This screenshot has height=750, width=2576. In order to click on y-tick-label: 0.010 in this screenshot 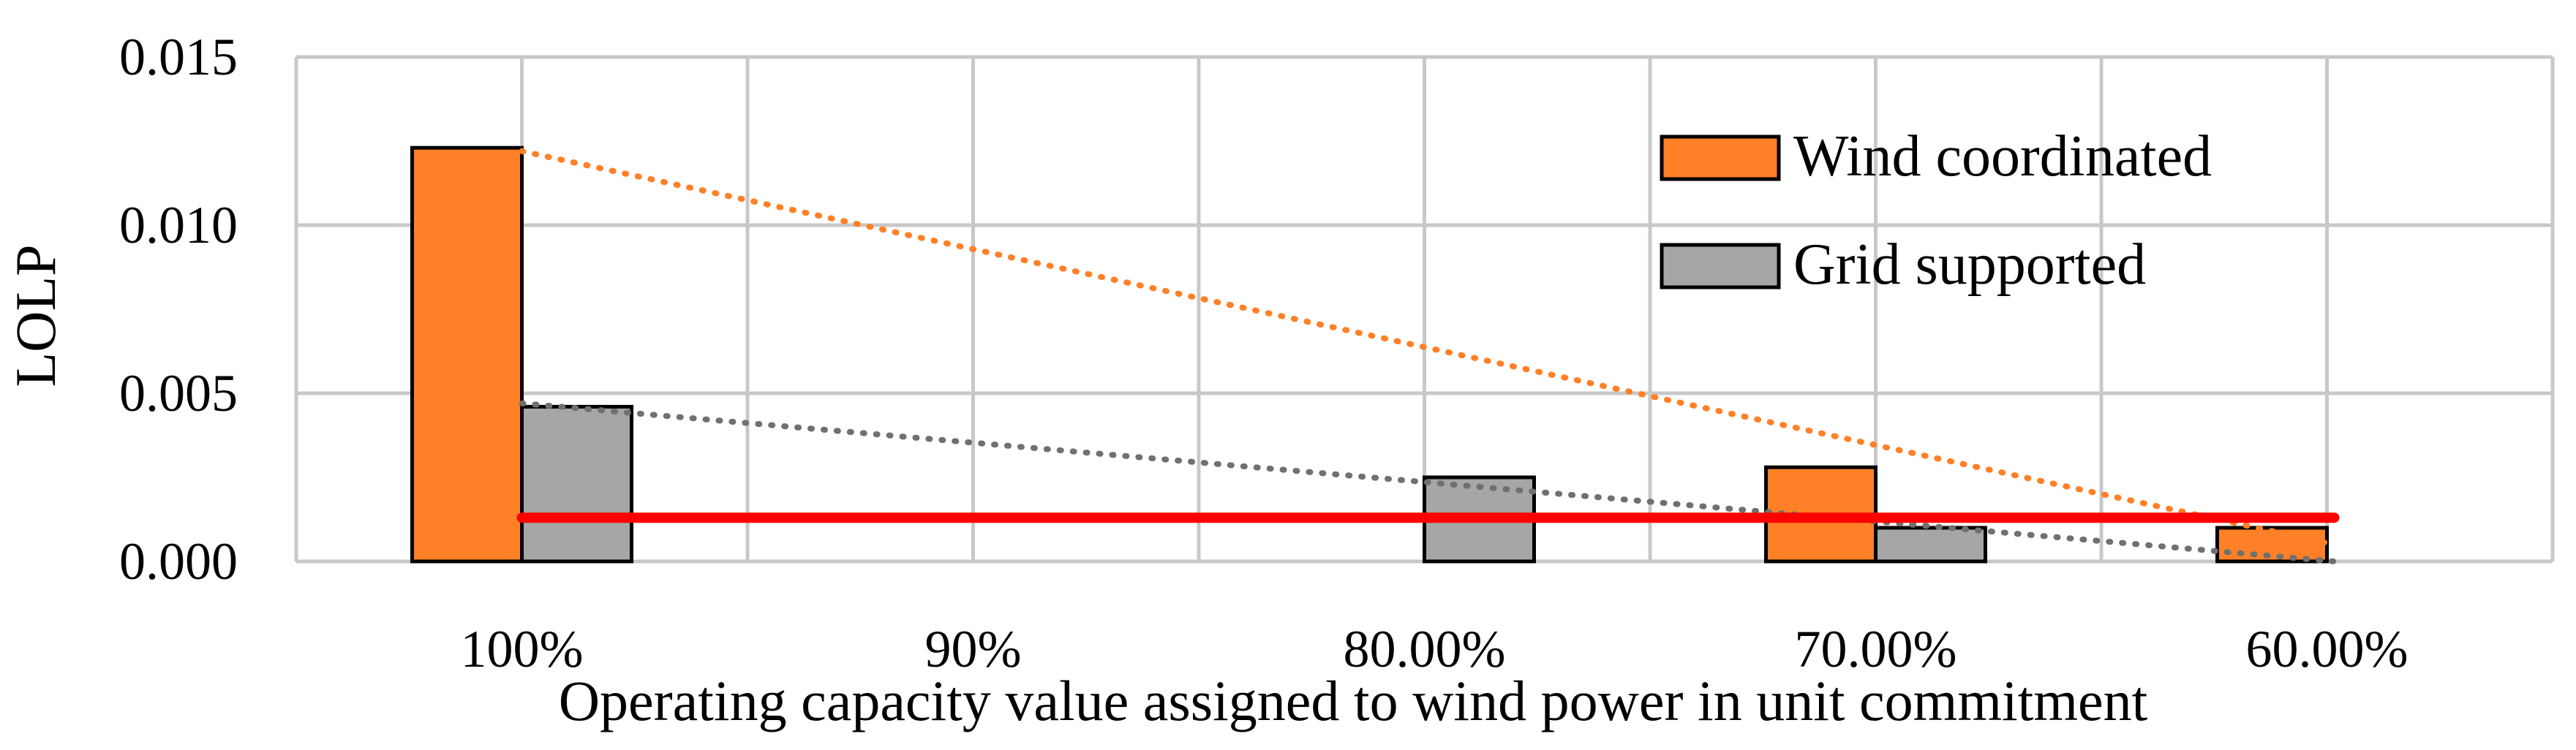, I will do `click(178, 225)`.